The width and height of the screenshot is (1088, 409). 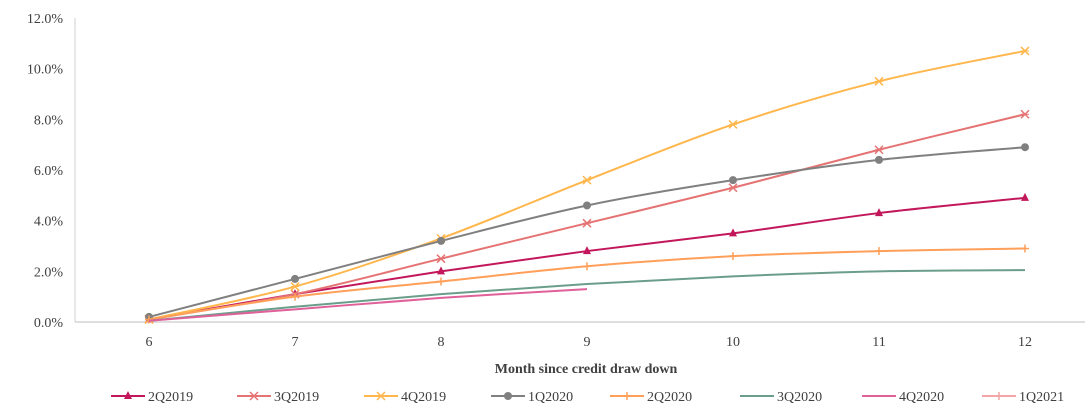 I want to click on x-axis-title: Month since credit draw down, so click(x=586, y=369).